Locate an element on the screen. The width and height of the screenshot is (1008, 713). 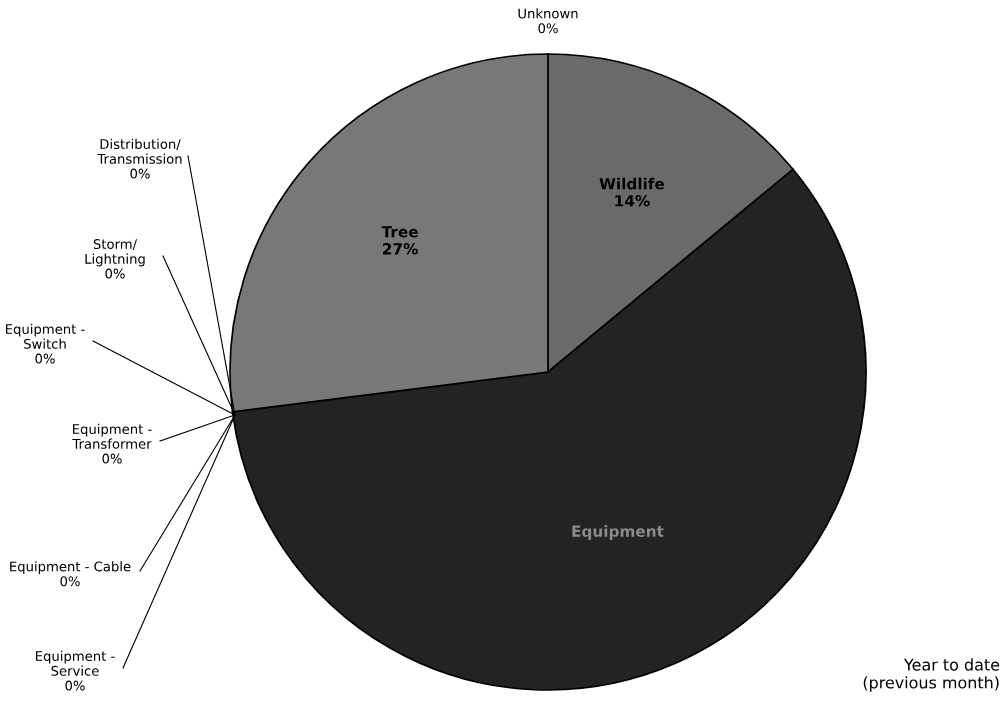
slice-label: Equipment is located at coordinates (618, 532).